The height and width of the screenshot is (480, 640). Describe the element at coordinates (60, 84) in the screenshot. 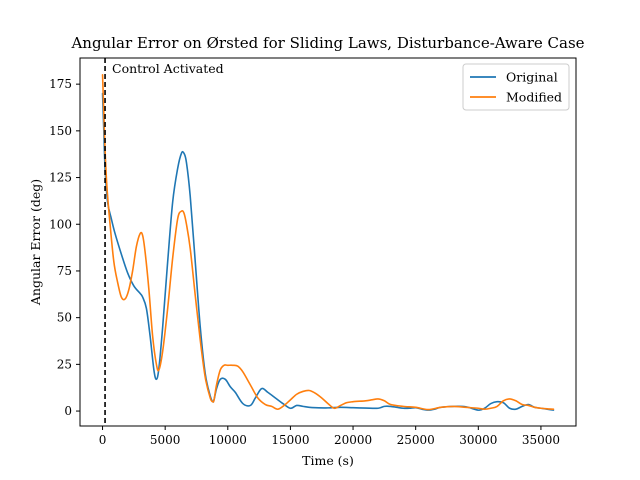

I see `y-tick-label: 175` at that location.